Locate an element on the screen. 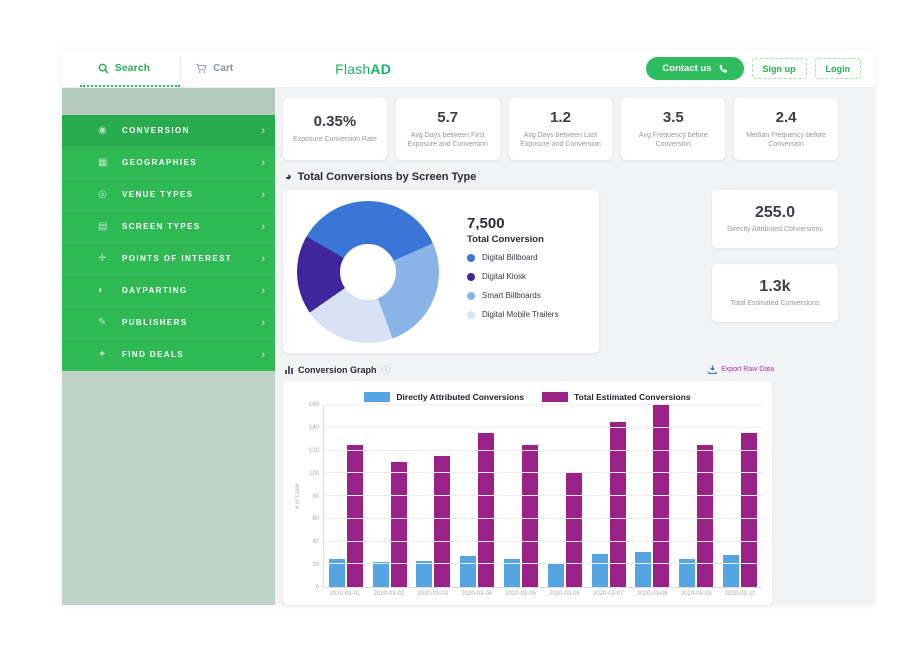  graph-title-wrap: Conversion Graph ⓘ is located at coordinates (338, 369).